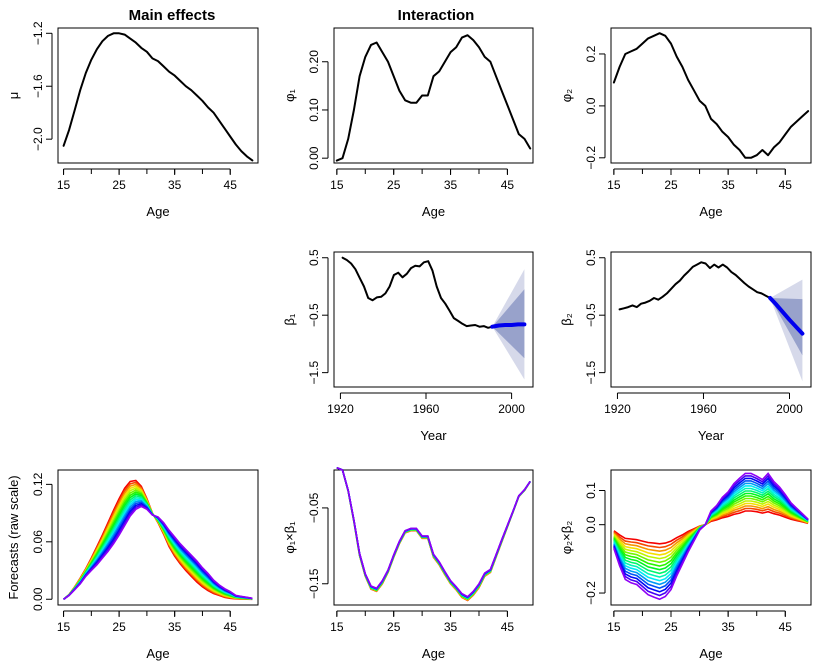  Describe the element at coordinates (591, 257) in the screenshot. I see `y-tick-label: 0.5` at that location.